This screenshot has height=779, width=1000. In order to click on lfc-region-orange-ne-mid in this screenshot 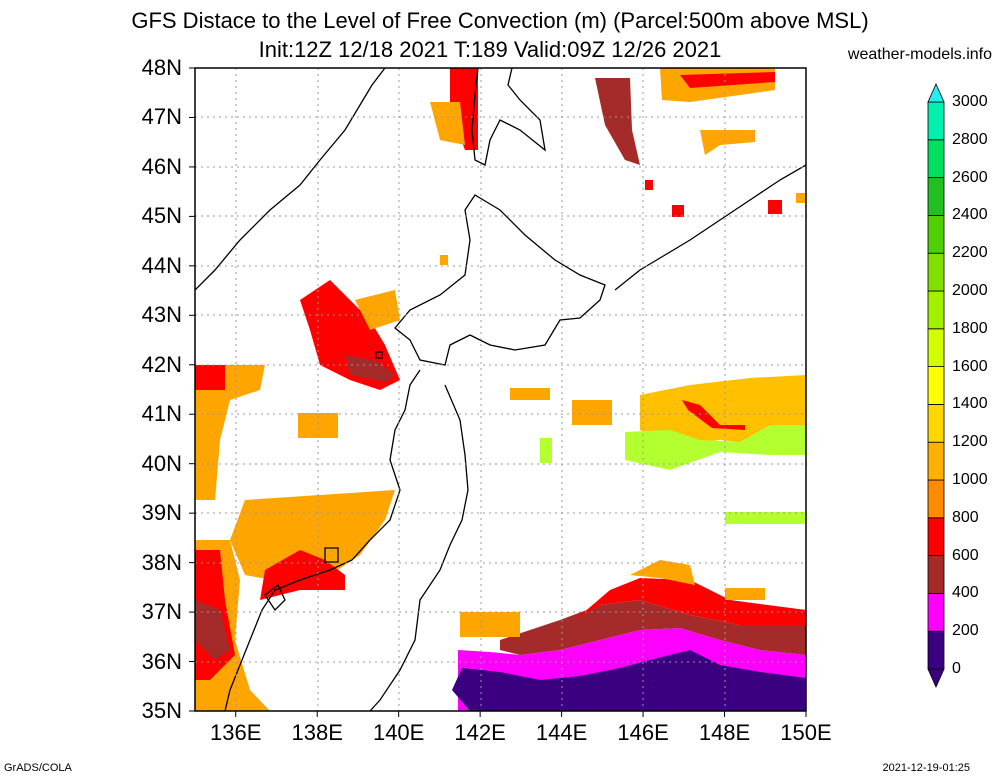, I will do `click(727, 142)`.